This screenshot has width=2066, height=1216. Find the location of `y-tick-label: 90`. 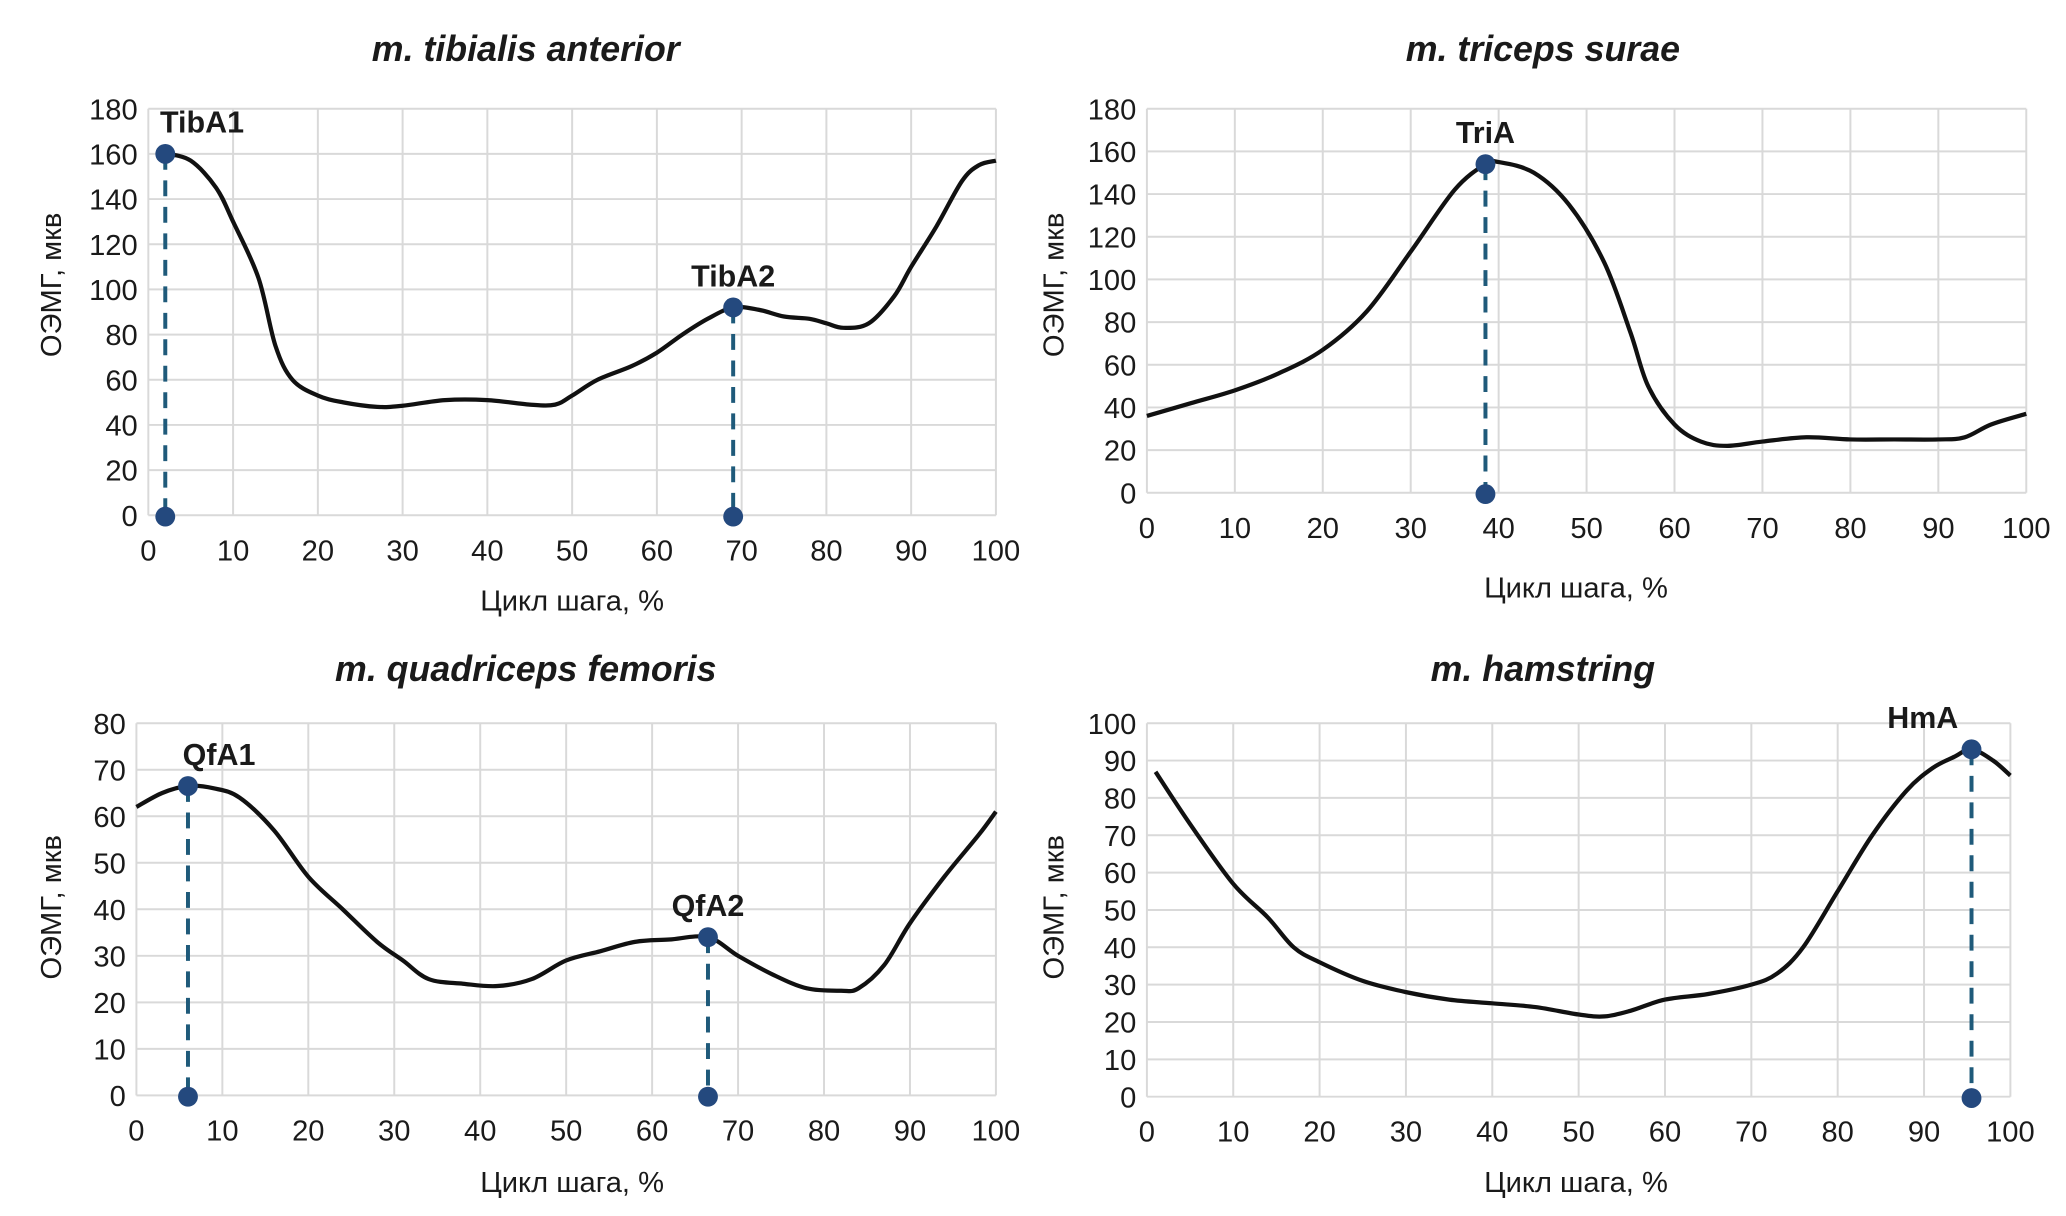

y-tick-label: 90 is located at coordinates (1120, 762).